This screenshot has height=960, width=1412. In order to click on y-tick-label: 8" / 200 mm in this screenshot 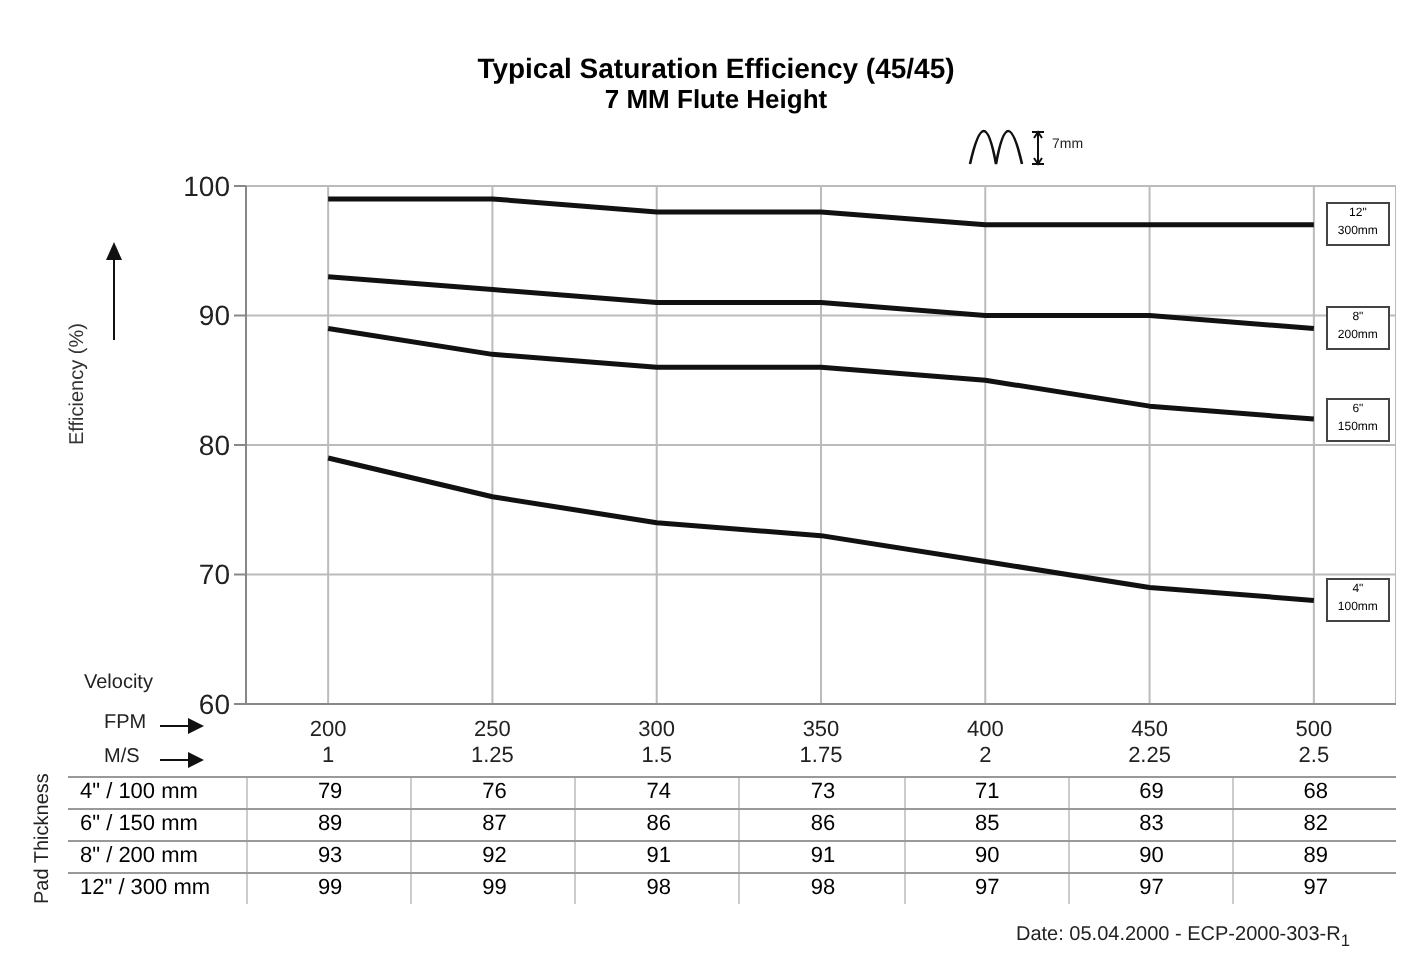, I will do `click(139, 856)`.